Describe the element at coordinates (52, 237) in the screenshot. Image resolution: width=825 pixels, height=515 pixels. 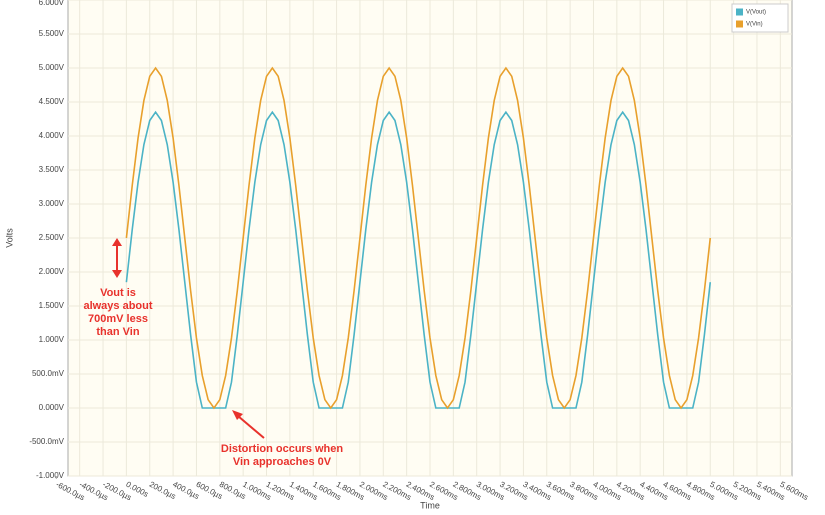
I see `y-tick-label: 2.500V` at that location.